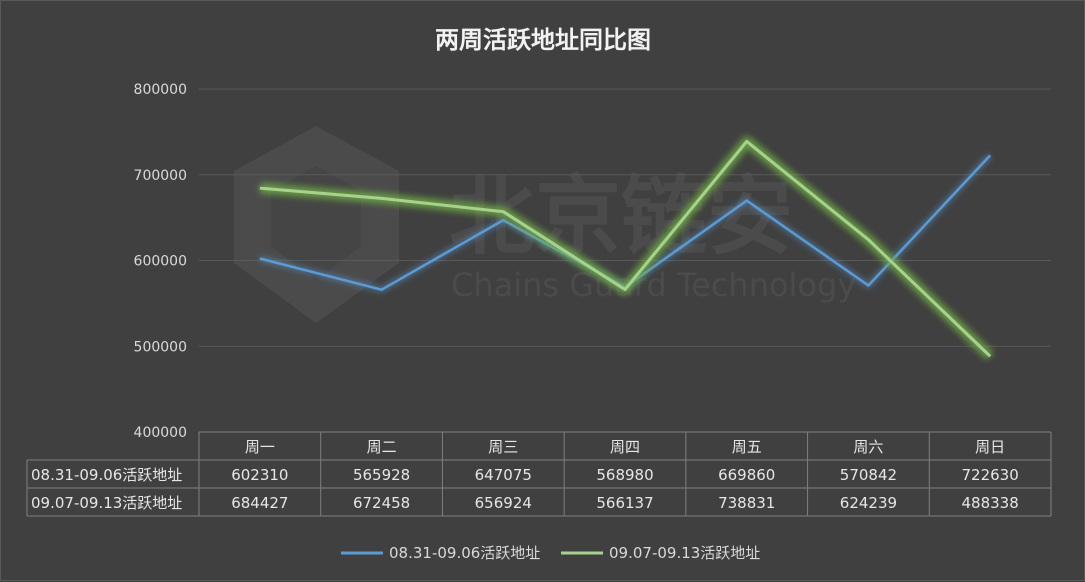 The image size is (1085, 582). Describe the element at coordinates (990, 447) in the screenshot. I see `x-category-label: 周日` at that location.